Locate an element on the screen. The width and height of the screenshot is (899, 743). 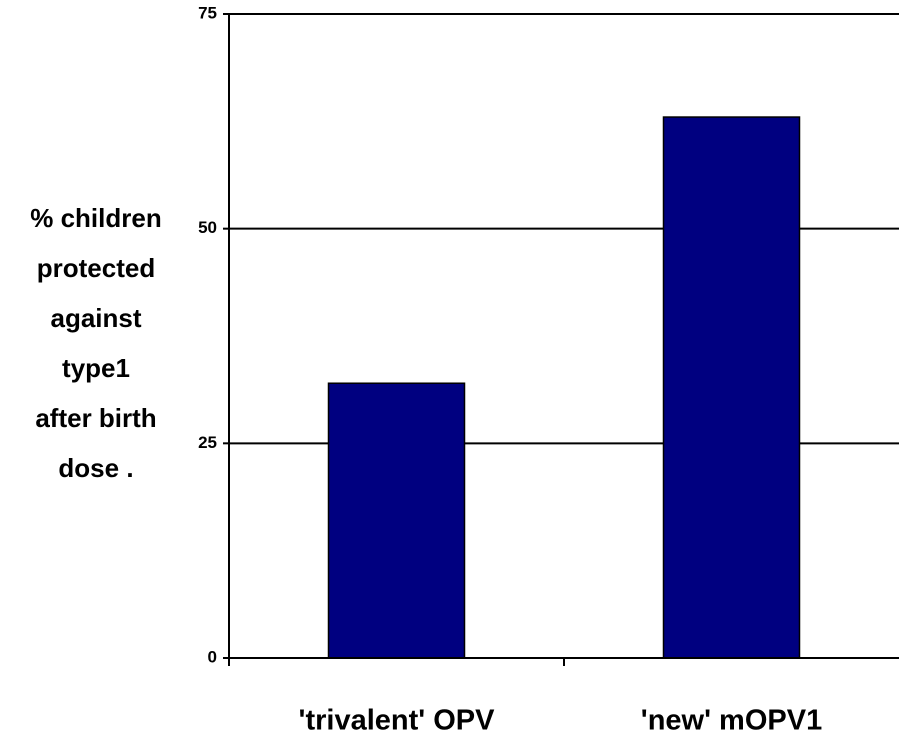
y-axis-label: % children is located at coordinates (95, 218).